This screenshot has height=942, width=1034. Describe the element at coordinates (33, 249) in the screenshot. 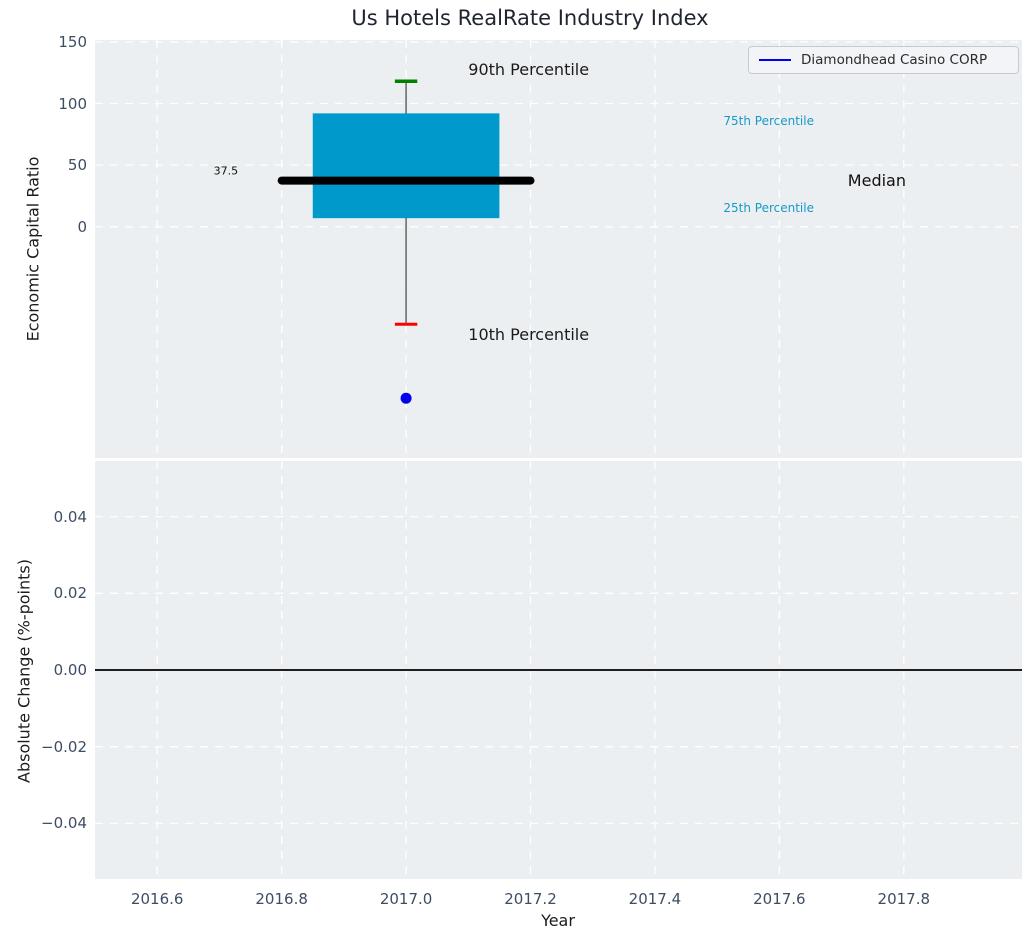

I see `y-axis-label-top: Economic Capital Ratio` at that location.